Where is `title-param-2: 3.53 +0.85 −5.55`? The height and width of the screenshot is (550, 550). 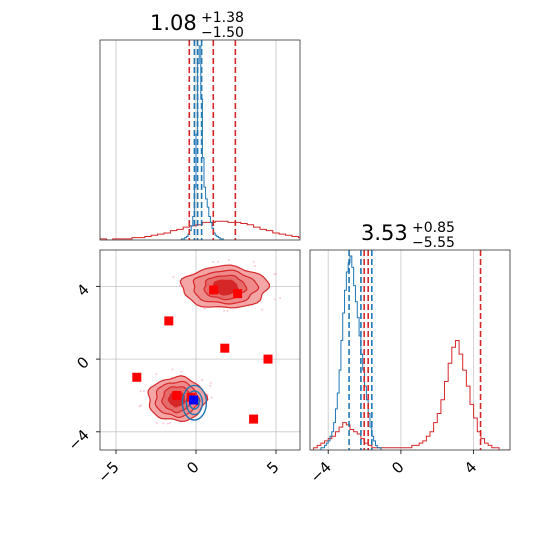
title-param-2: 3.53 +0.85 −5.55 is located at coordinates (408, 235).